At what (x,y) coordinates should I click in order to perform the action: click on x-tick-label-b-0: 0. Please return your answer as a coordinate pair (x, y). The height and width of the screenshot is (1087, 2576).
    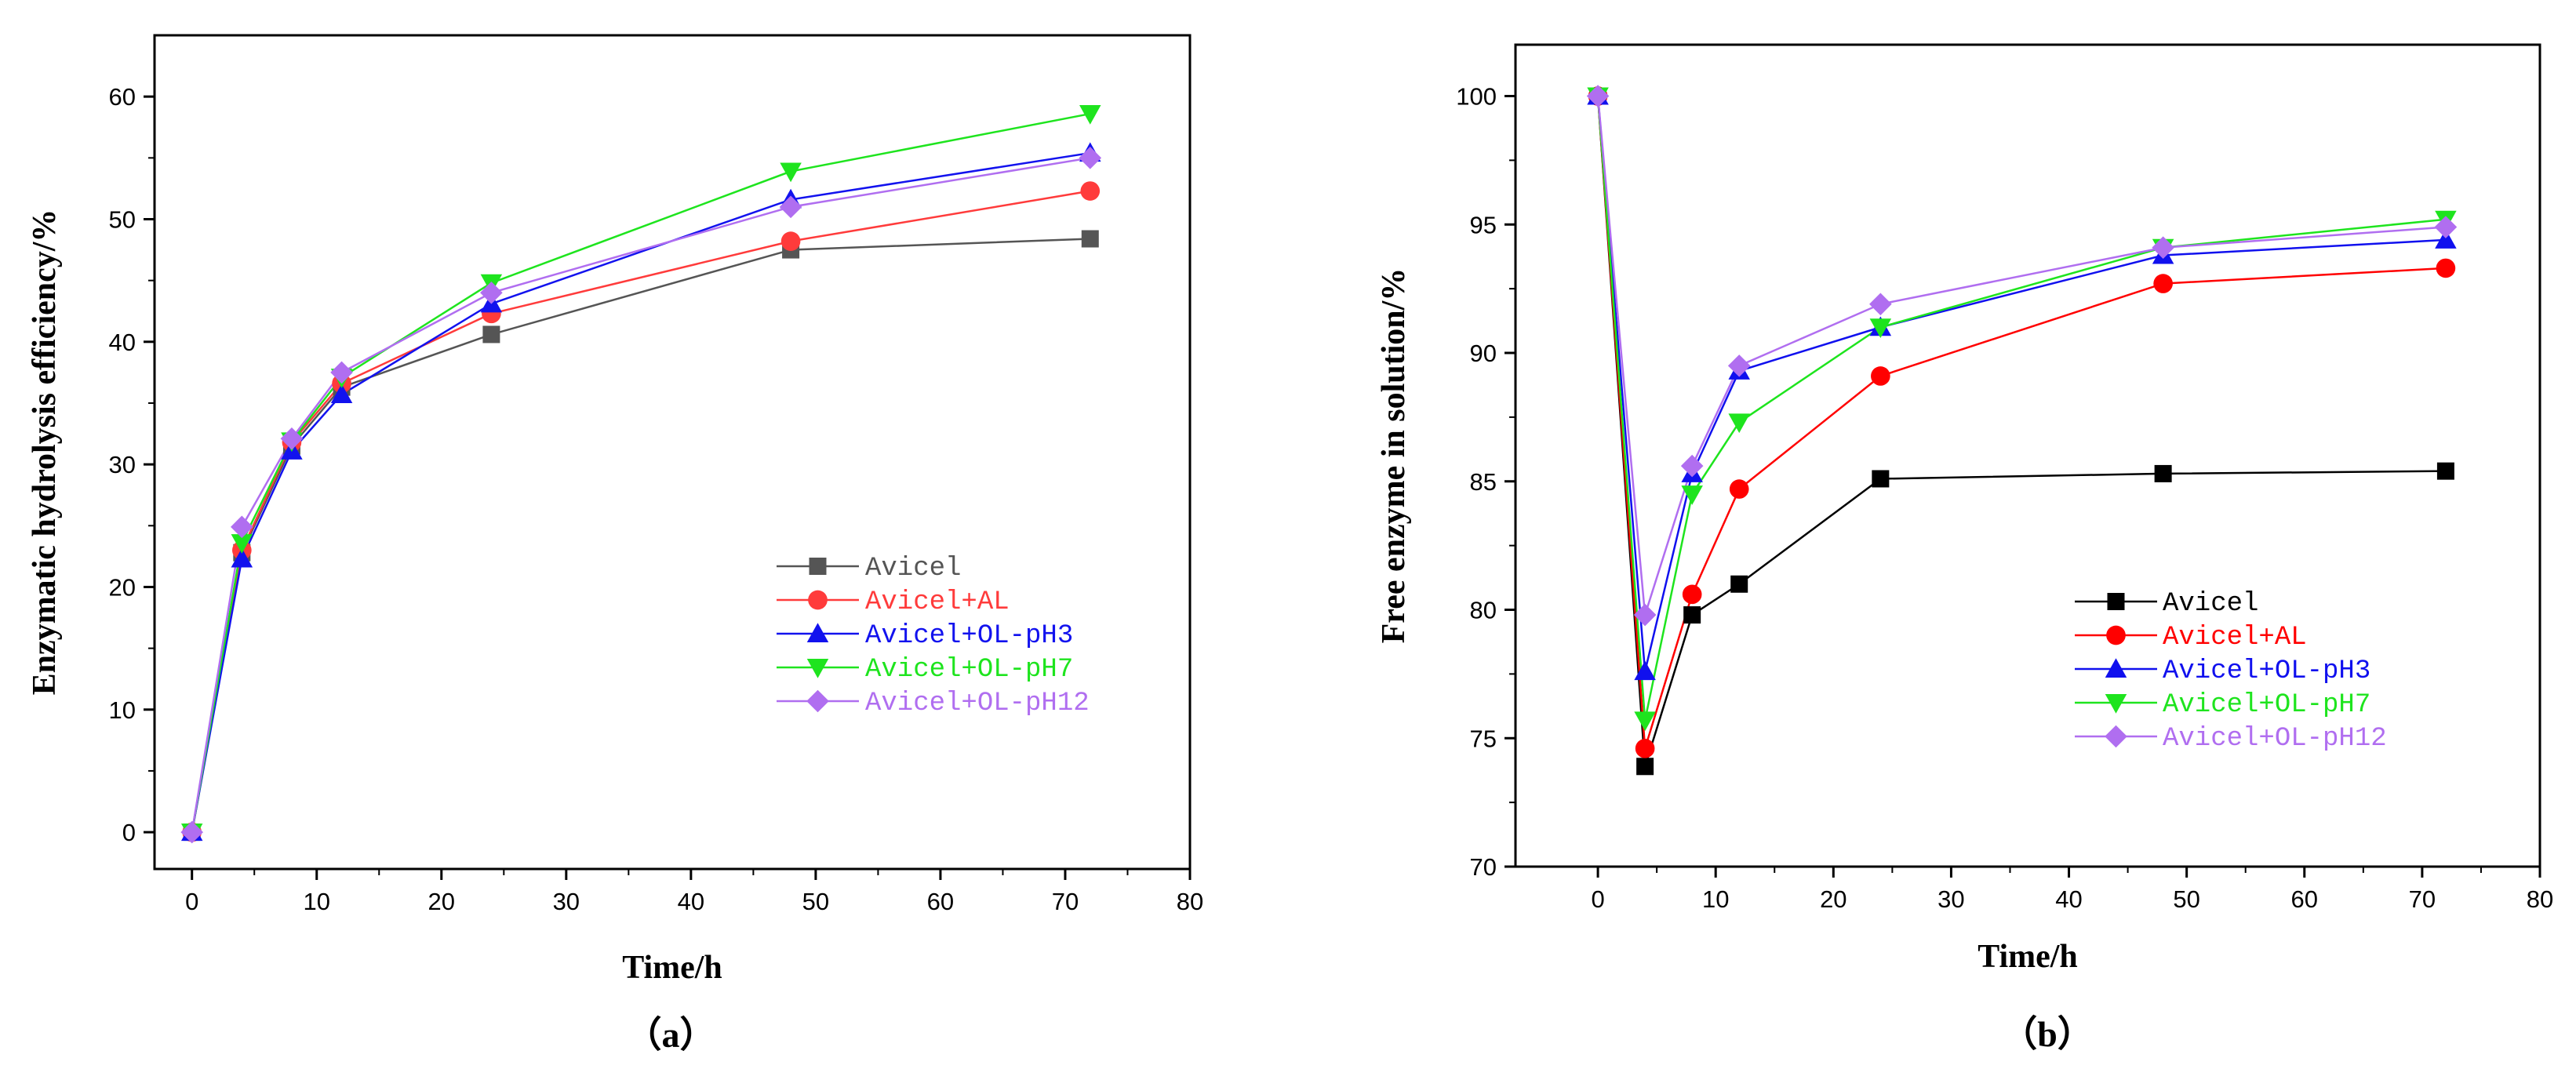
    Looking at the image, I should click on (1597, 899).